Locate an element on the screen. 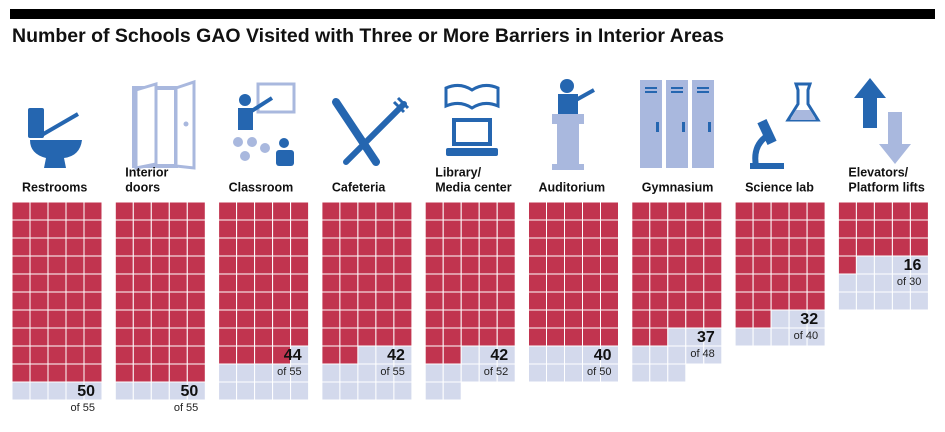 Image resolution: width=945 pixels, height=432 pixels. waffle is located at coordinates (677, 292).